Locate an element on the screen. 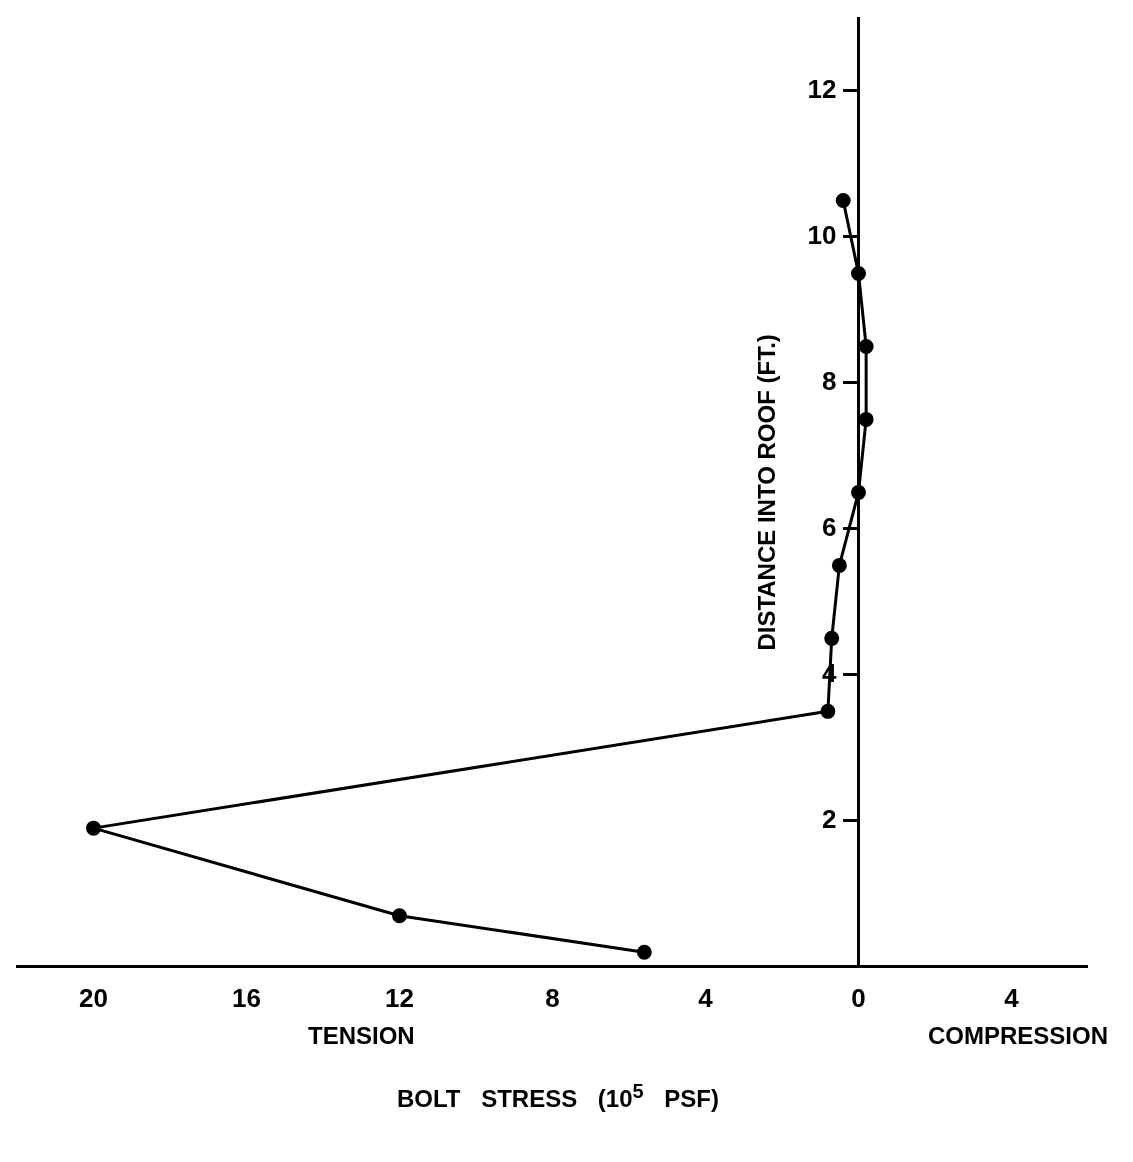  x-tick-label: 20 is located at coordinates (93, 997).